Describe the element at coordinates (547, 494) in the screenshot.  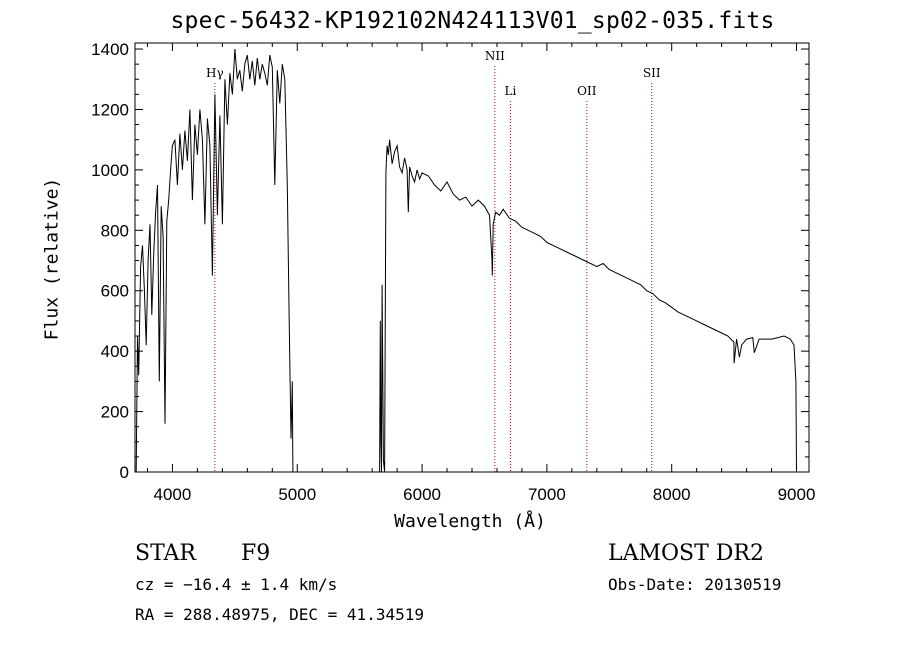
I see `x-tick-label: 7000` at that location.